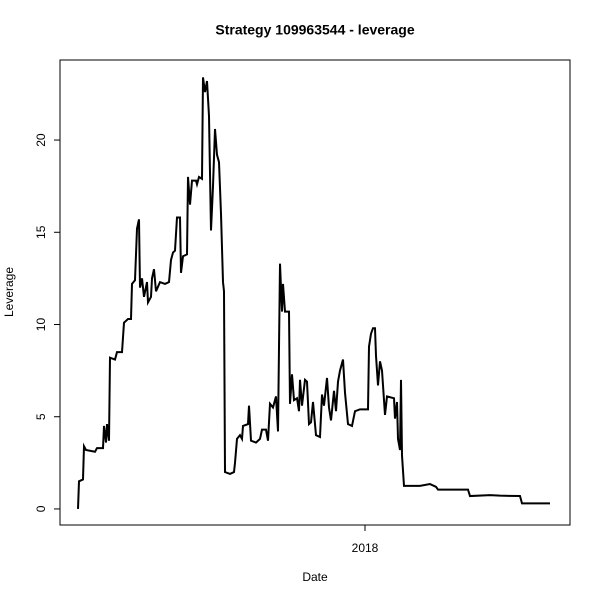  I want to click on y-tick-label: 15, so click(41, 232).